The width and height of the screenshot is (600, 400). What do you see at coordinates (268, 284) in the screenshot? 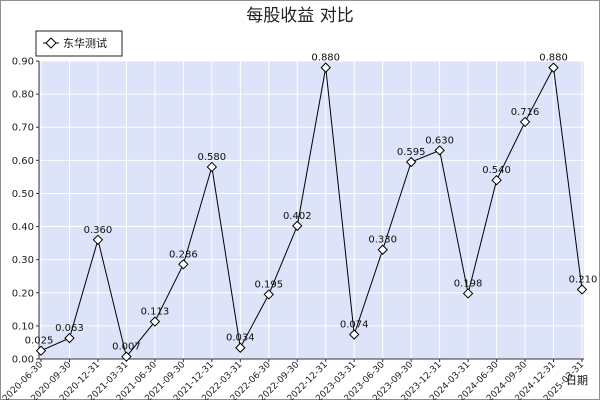
I see `data-label: 0.195` at bounding box center [268, 284].